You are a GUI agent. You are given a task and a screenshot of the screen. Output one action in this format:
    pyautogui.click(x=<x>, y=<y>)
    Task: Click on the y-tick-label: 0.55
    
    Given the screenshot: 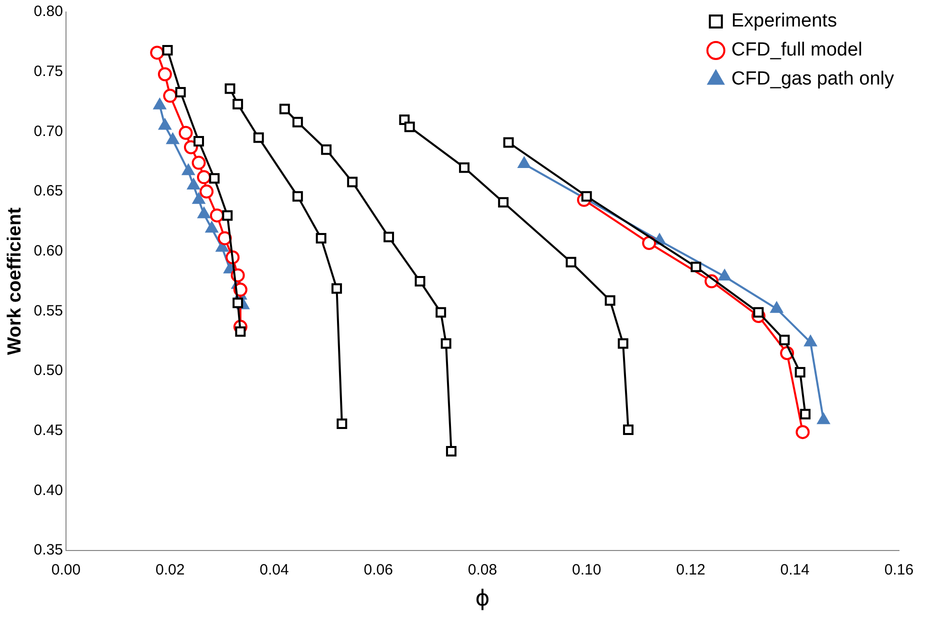 What is the action you would take?
    pyautogui.click(x=48, y=311)
    